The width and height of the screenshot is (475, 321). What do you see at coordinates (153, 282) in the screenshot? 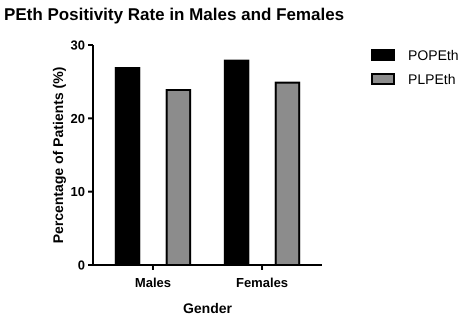
I see `x-tick-label: Males` at bounding box center [153, 282].